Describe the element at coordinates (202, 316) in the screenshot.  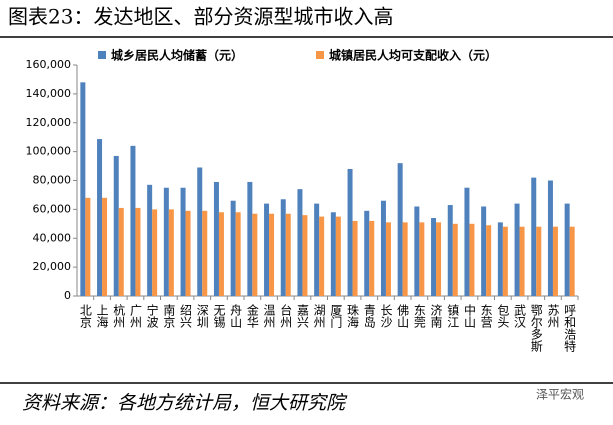
I see `x-tick-label: 深圳` at that location.